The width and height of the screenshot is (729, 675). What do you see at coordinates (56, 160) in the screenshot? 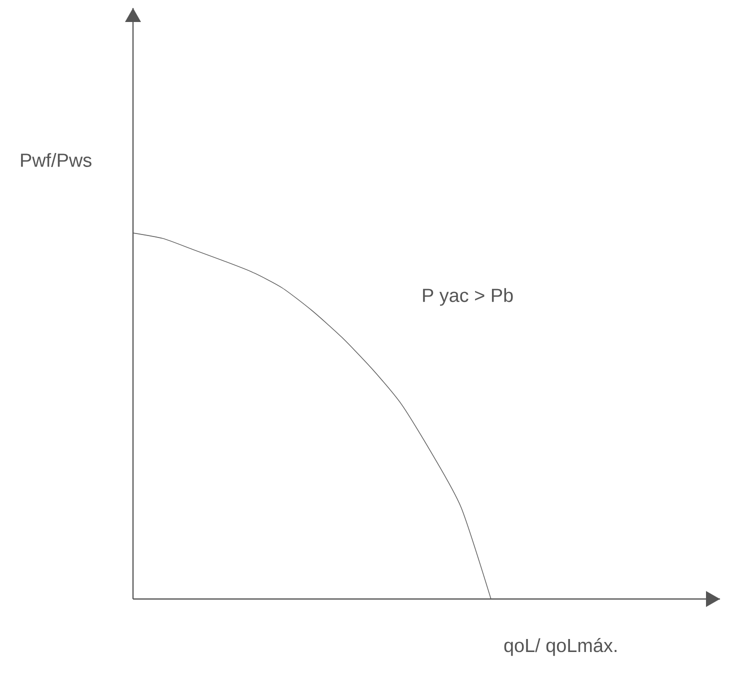
I see `y-axis-title: Pwf/Pws` at bounding box center [56, 160].